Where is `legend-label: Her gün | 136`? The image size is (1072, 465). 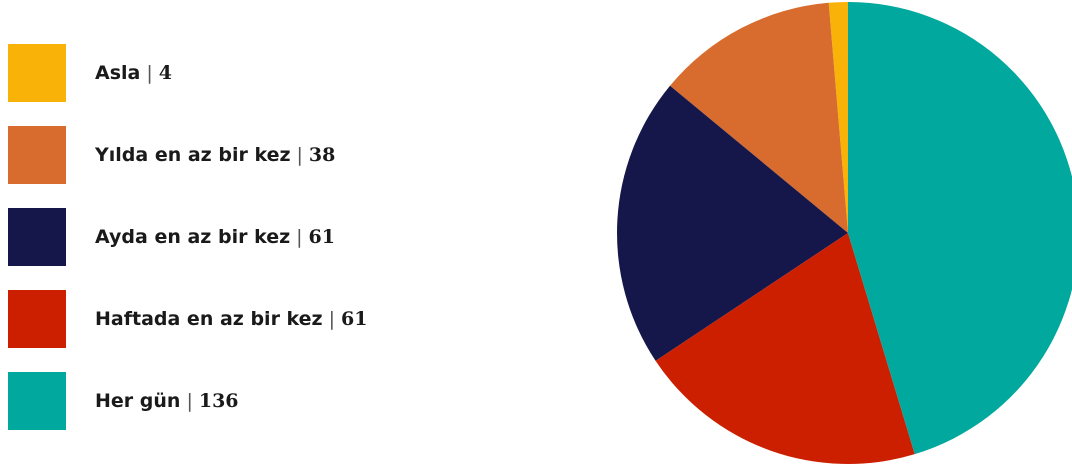
legend-label: Her gün | 136 is located at coordinates (167, 401).